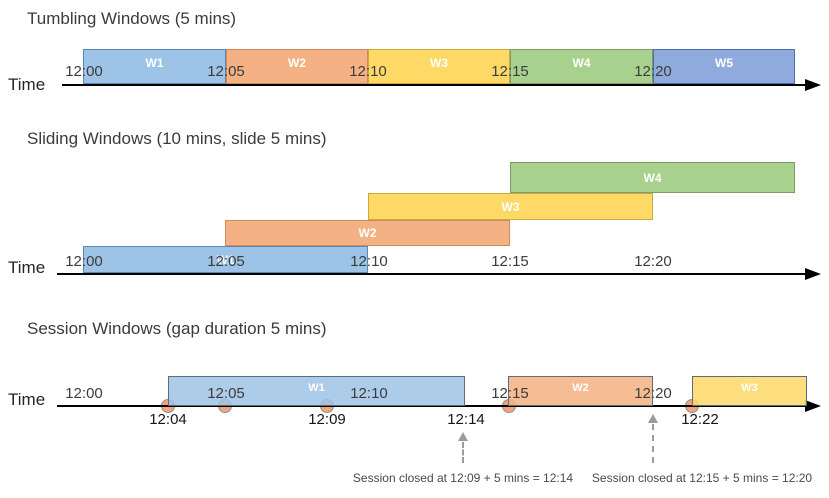 The height and width of the screenshot is (498, 829). Describe the element at coordinates (132, 18) in the screenshot. I see `section-title: Tumbling Windows (5 mins)` at that location.